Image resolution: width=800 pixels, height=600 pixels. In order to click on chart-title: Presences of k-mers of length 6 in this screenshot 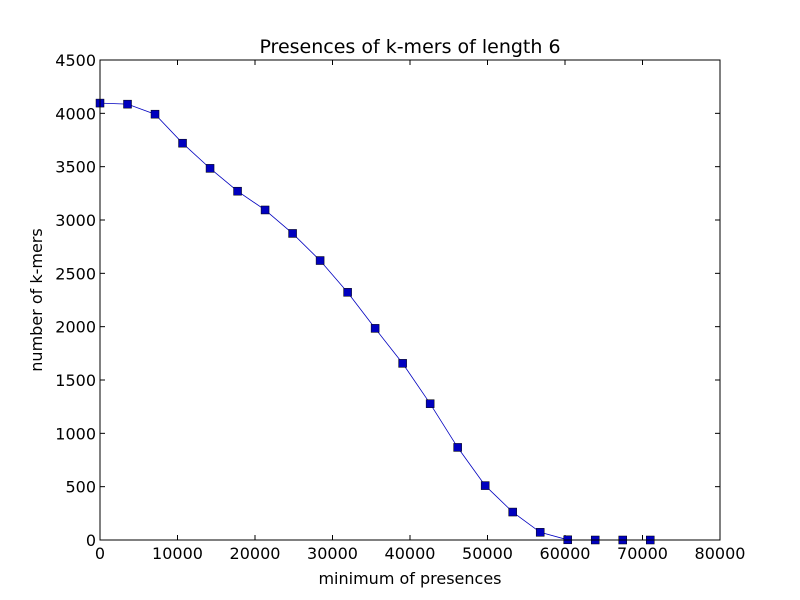, I will do `click(409, 47)`.